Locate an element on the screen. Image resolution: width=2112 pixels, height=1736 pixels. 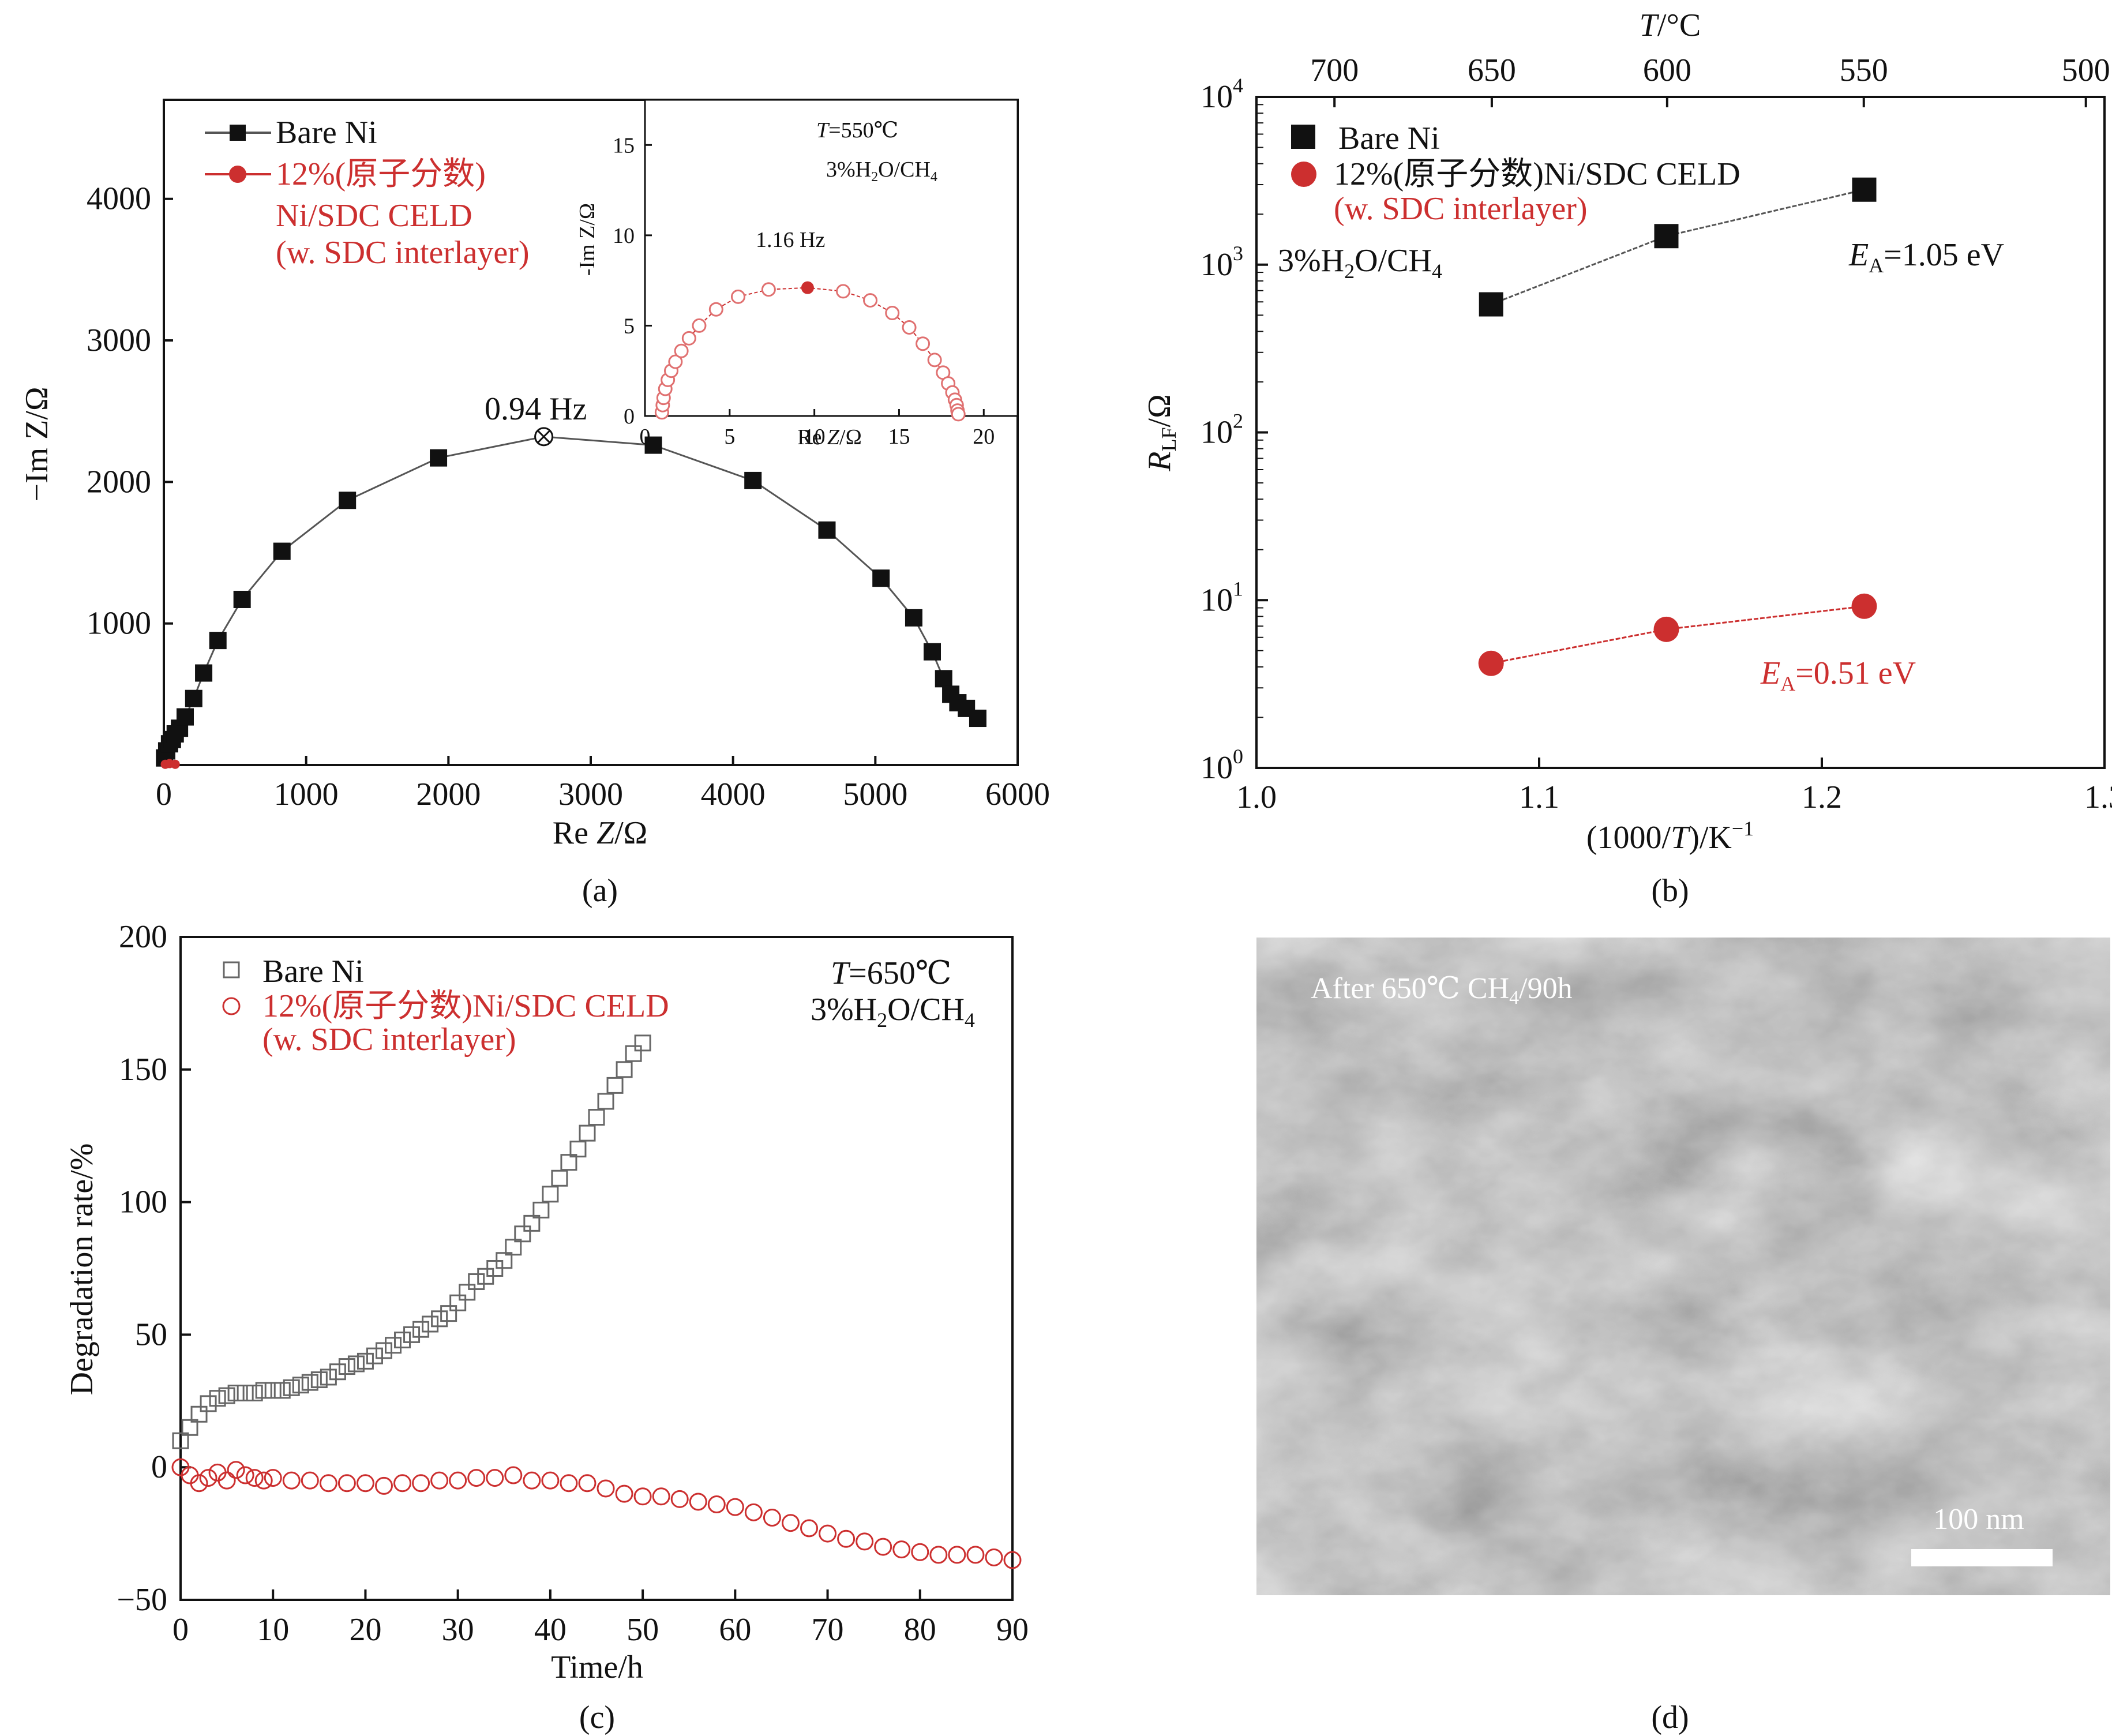
x-tick-label: 40 is located at coordinates (550, 1630).